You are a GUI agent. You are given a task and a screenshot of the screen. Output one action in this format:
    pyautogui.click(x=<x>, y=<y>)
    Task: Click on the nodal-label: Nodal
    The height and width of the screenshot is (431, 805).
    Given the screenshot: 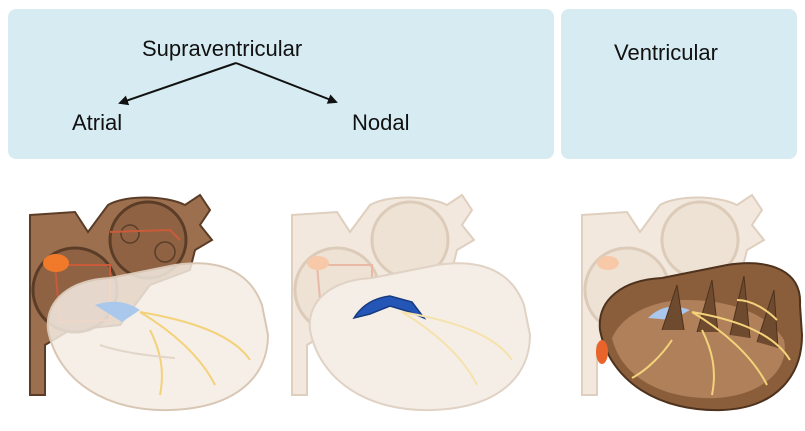 What is the action you would take?
    pyautogui.click(x=381, y=122)
    